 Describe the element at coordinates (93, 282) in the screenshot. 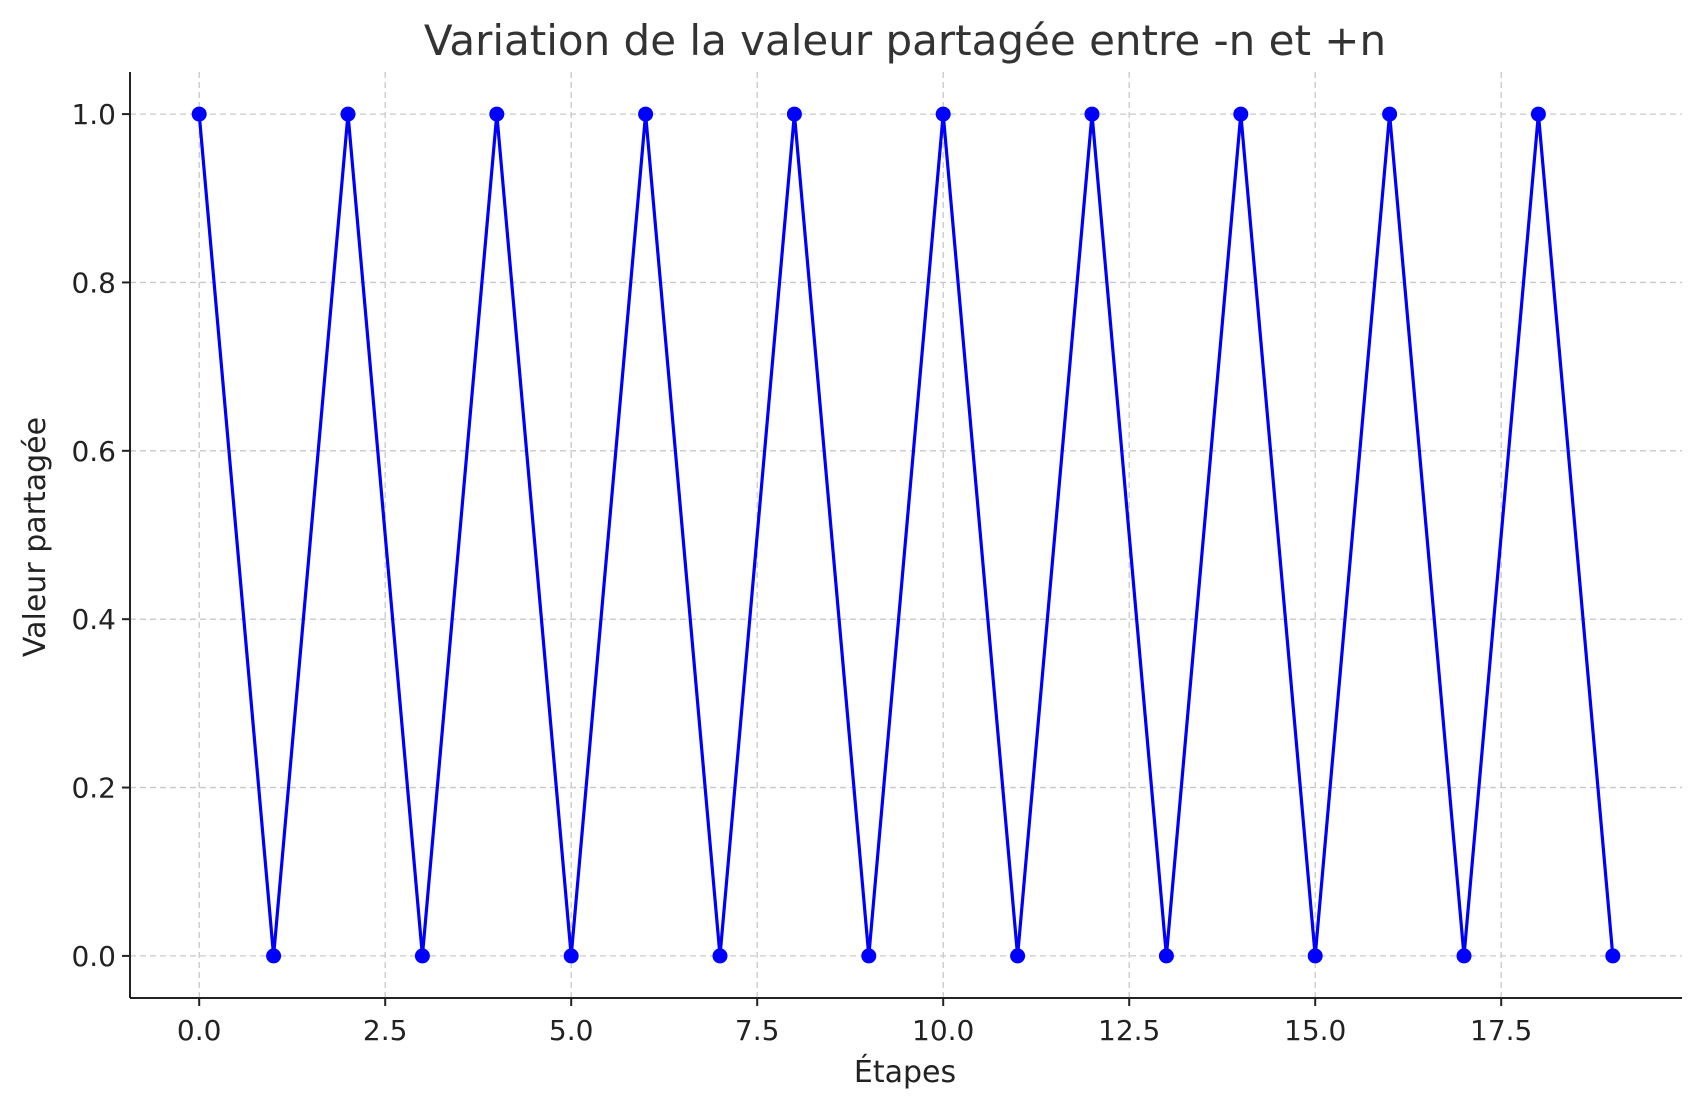

I see `y-tick-label: 0.8` at that location.